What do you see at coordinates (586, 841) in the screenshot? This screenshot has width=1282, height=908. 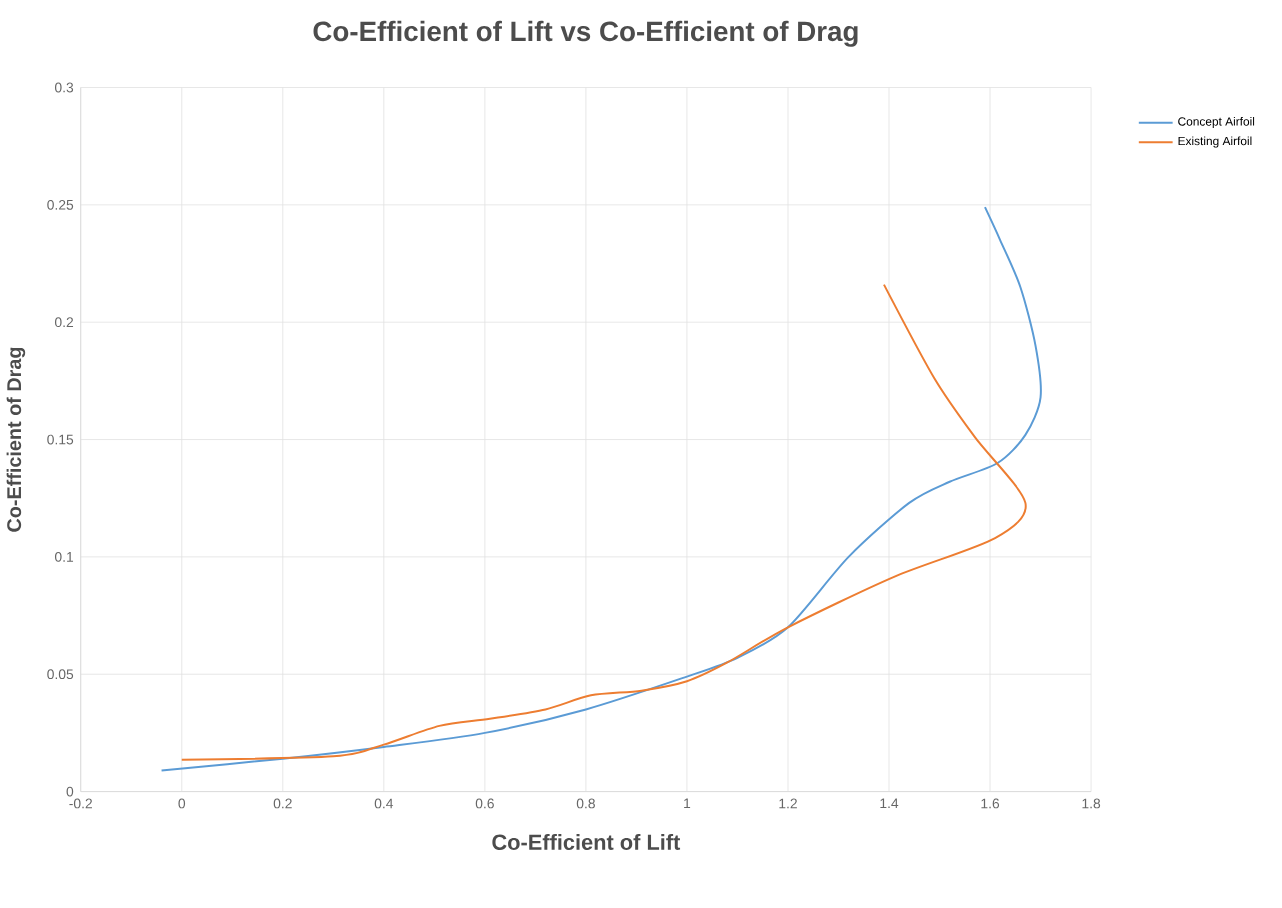 I see `x-axis-title: Co-Efficient of Lift` at bounding box center [586, 841].